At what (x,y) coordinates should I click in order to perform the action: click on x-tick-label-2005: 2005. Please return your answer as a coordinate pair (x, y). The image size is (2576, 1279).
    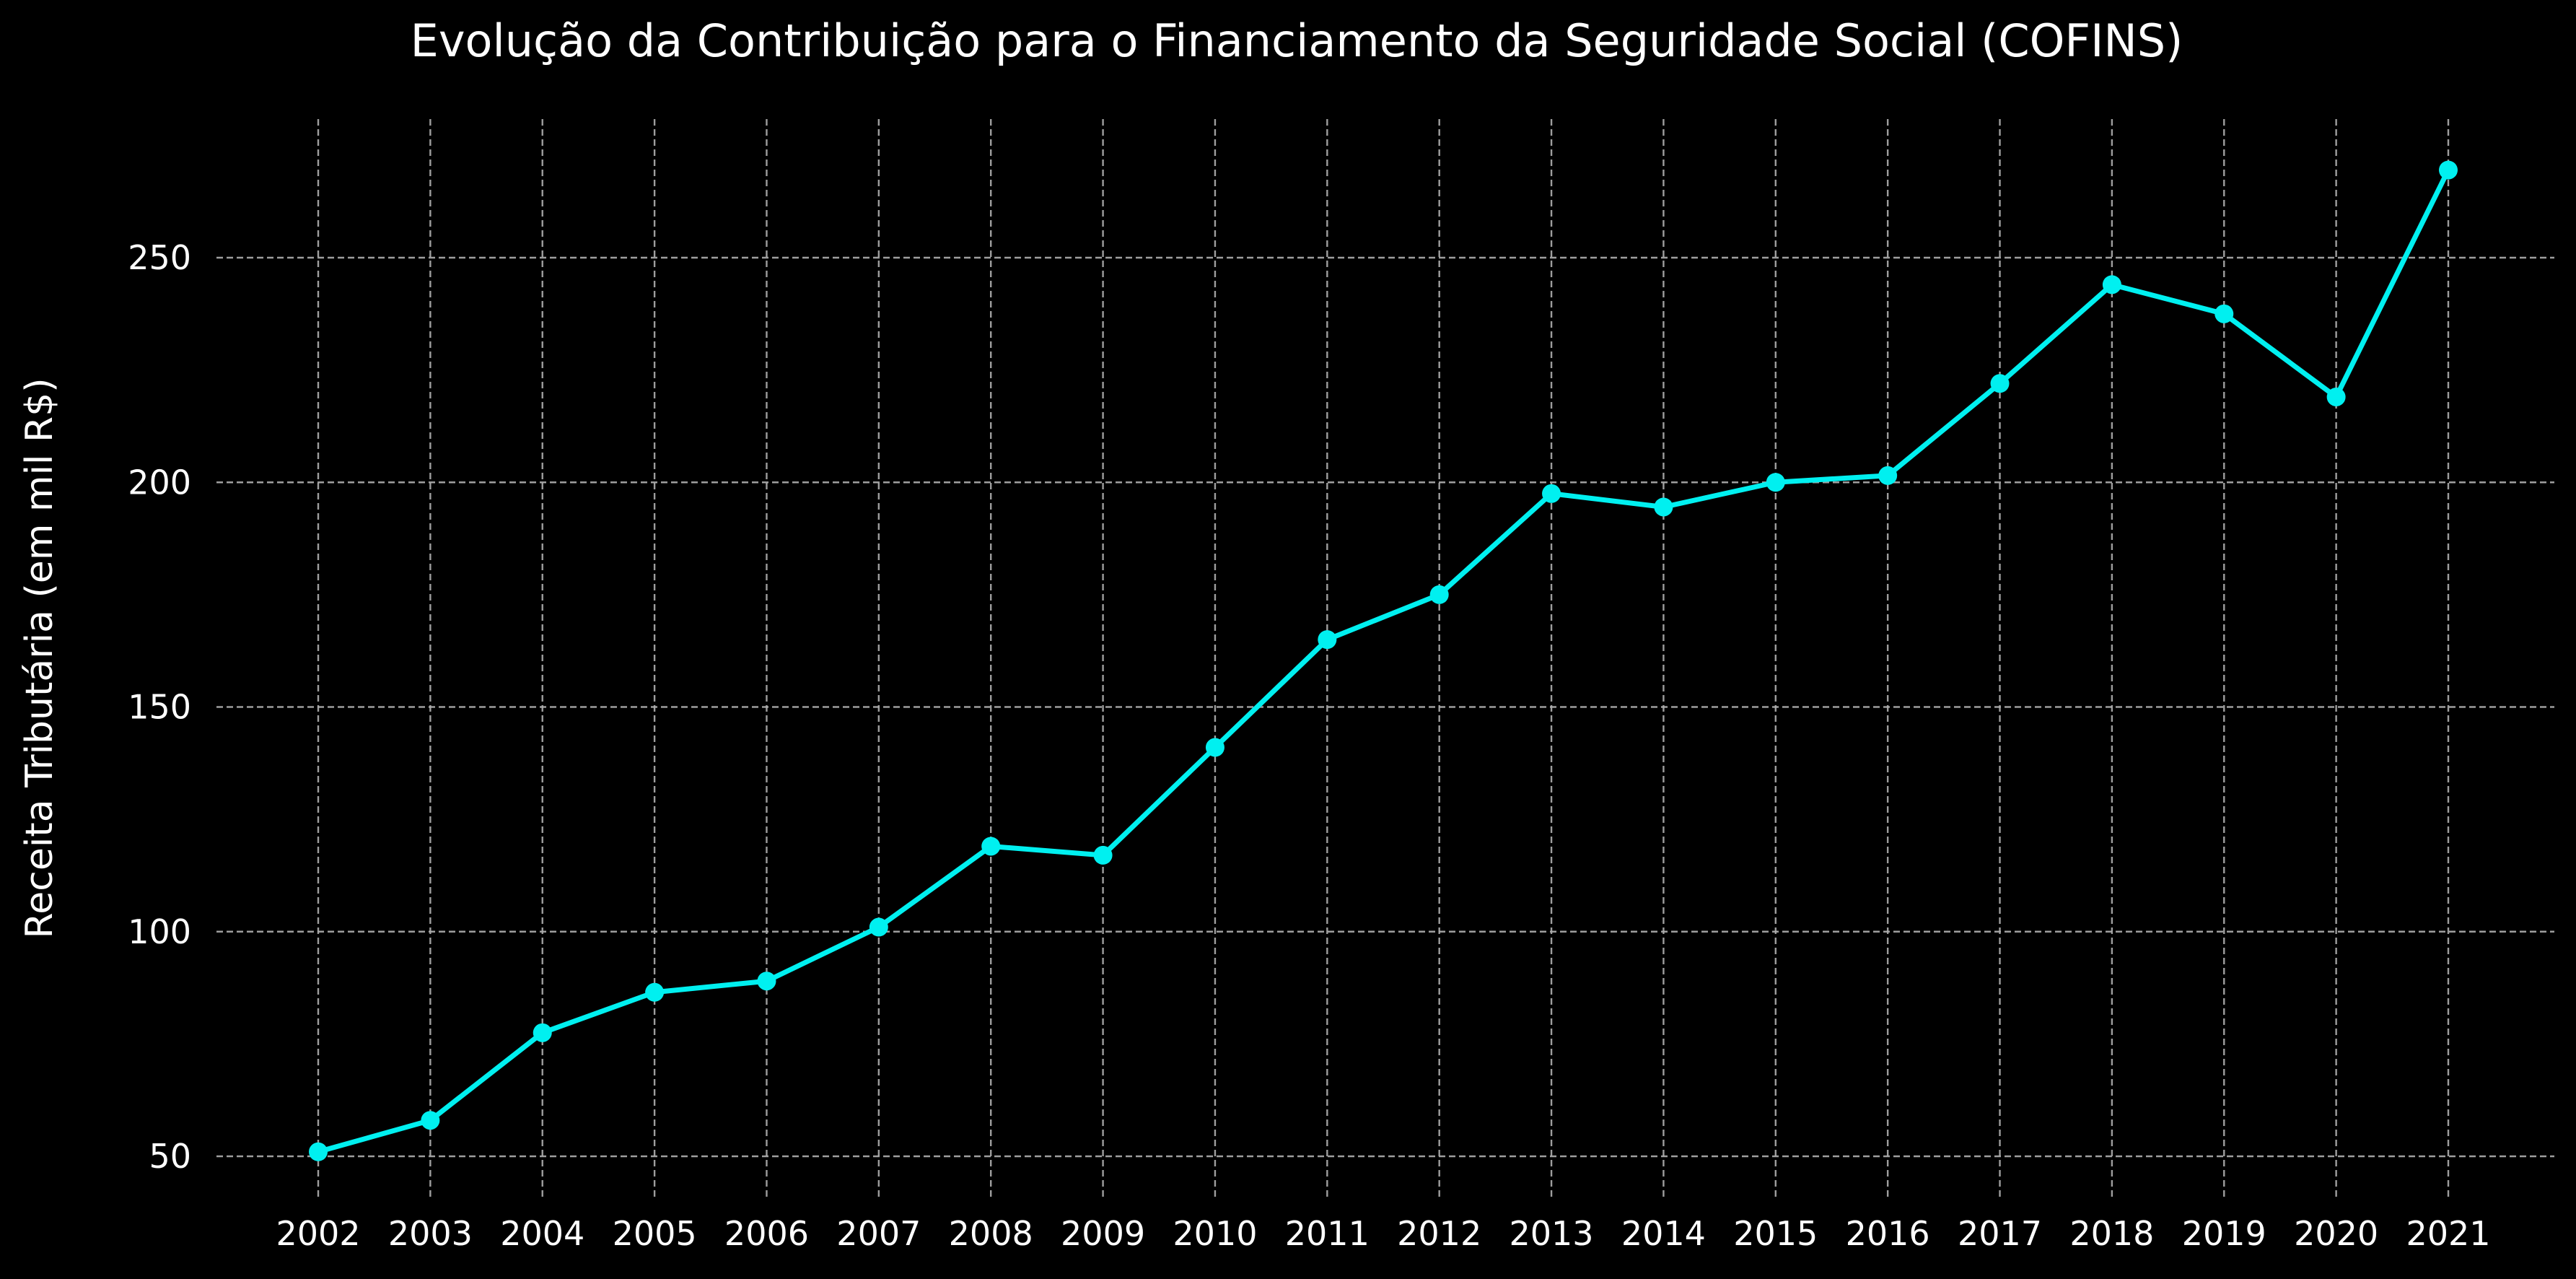
    Looking at the image, I should click on (655, 1233).